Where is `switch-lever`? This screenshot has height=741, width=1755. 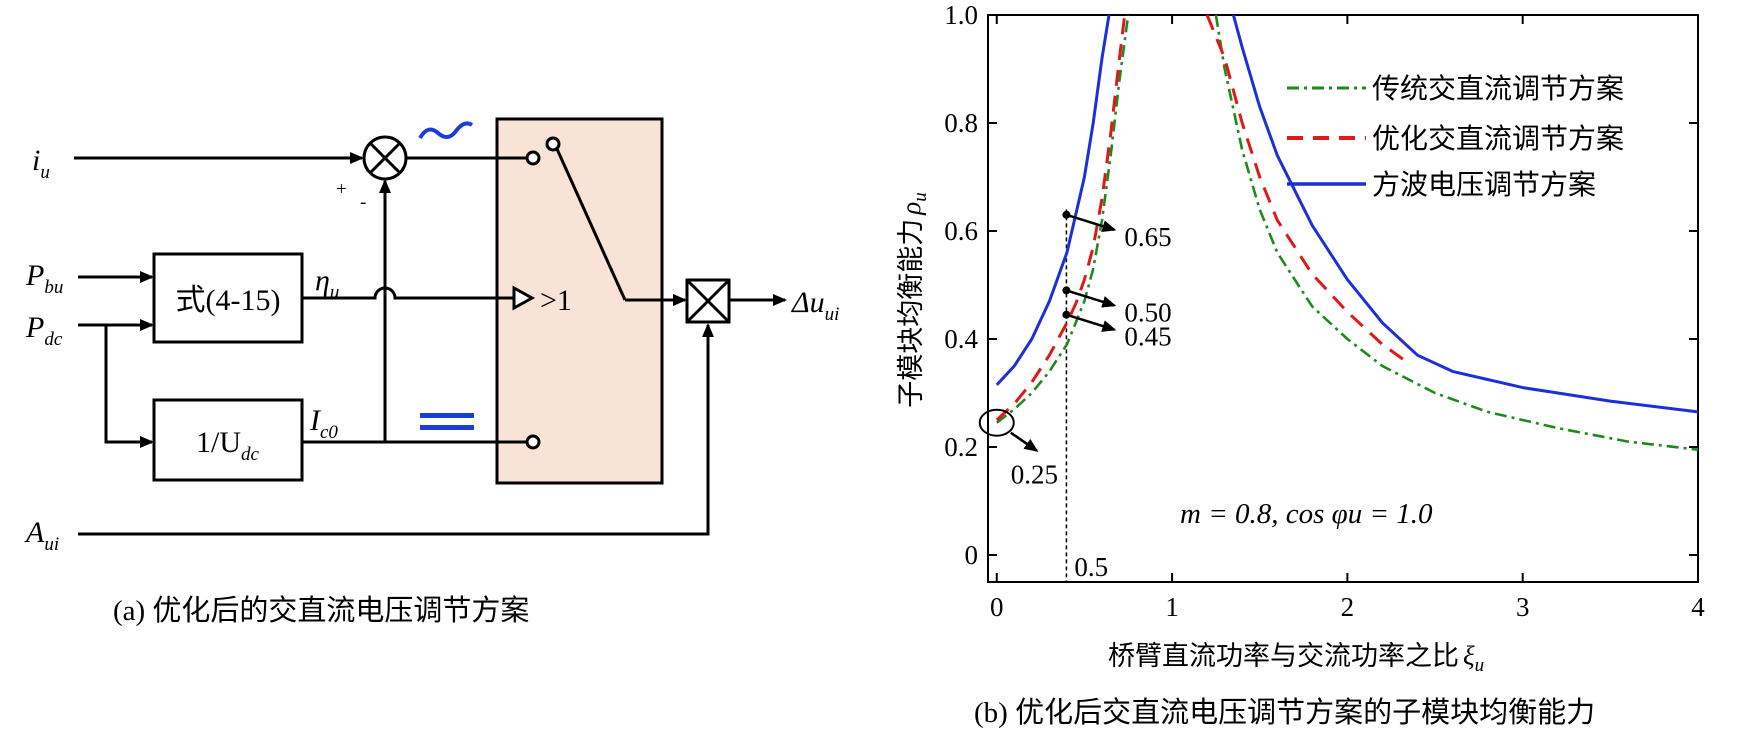
switch-lever is located at coordinates (591, 224).